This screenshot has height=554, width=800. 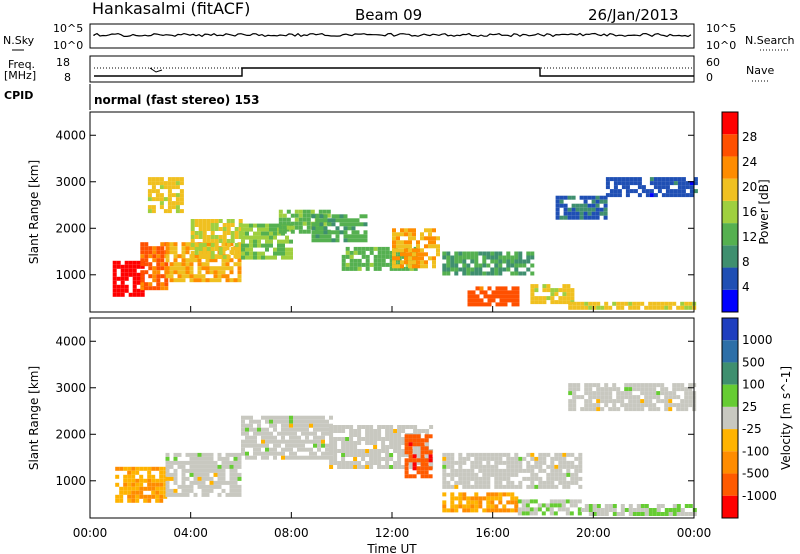 I want to click on power-colorbar-segment, so click(x=730, y=145).